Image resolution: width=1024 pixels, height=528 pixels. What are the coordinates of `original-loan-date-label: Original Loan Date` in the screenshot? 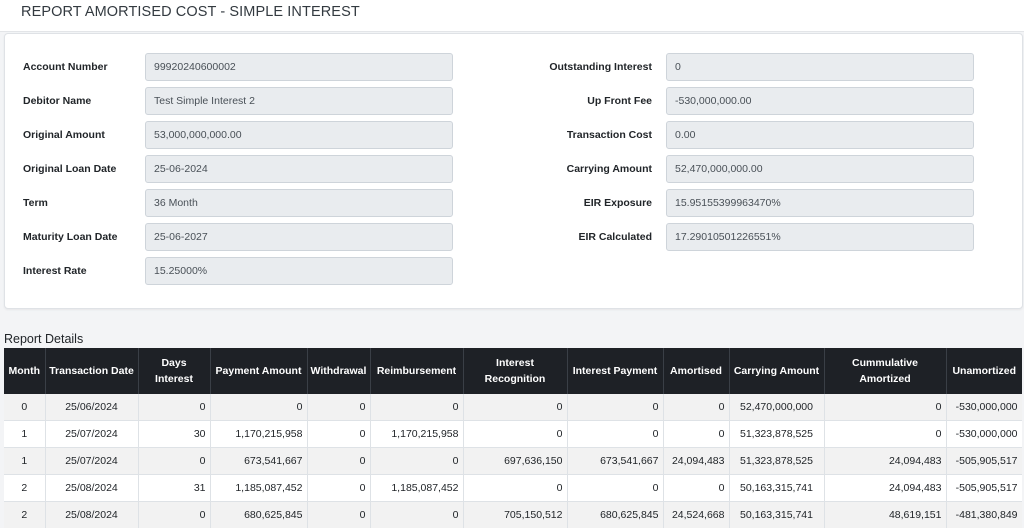 It's located at (70, 169).